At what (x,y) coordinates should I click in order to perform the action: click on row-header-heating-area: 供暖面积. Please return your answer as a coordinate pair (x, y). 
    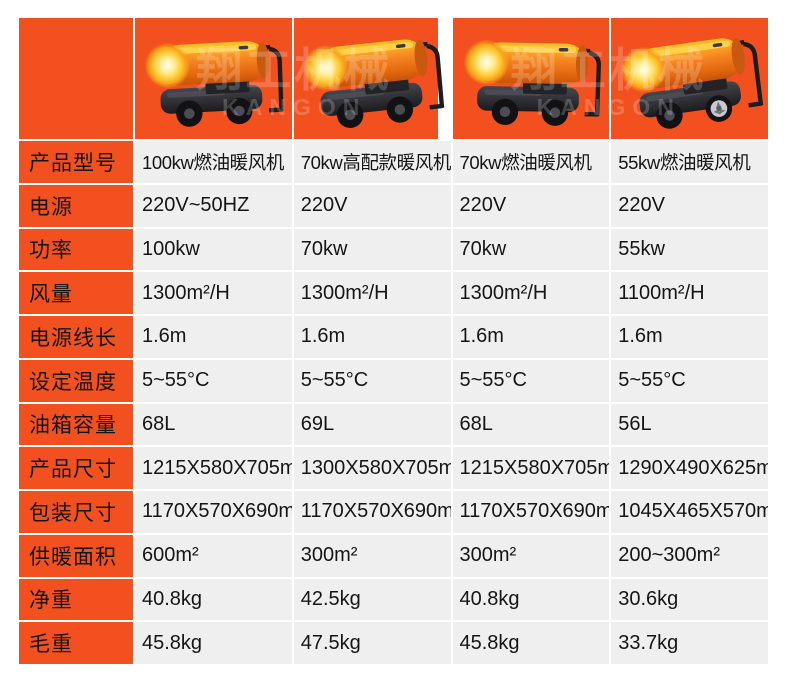
    Looking at the image, I should click on (76, 555).